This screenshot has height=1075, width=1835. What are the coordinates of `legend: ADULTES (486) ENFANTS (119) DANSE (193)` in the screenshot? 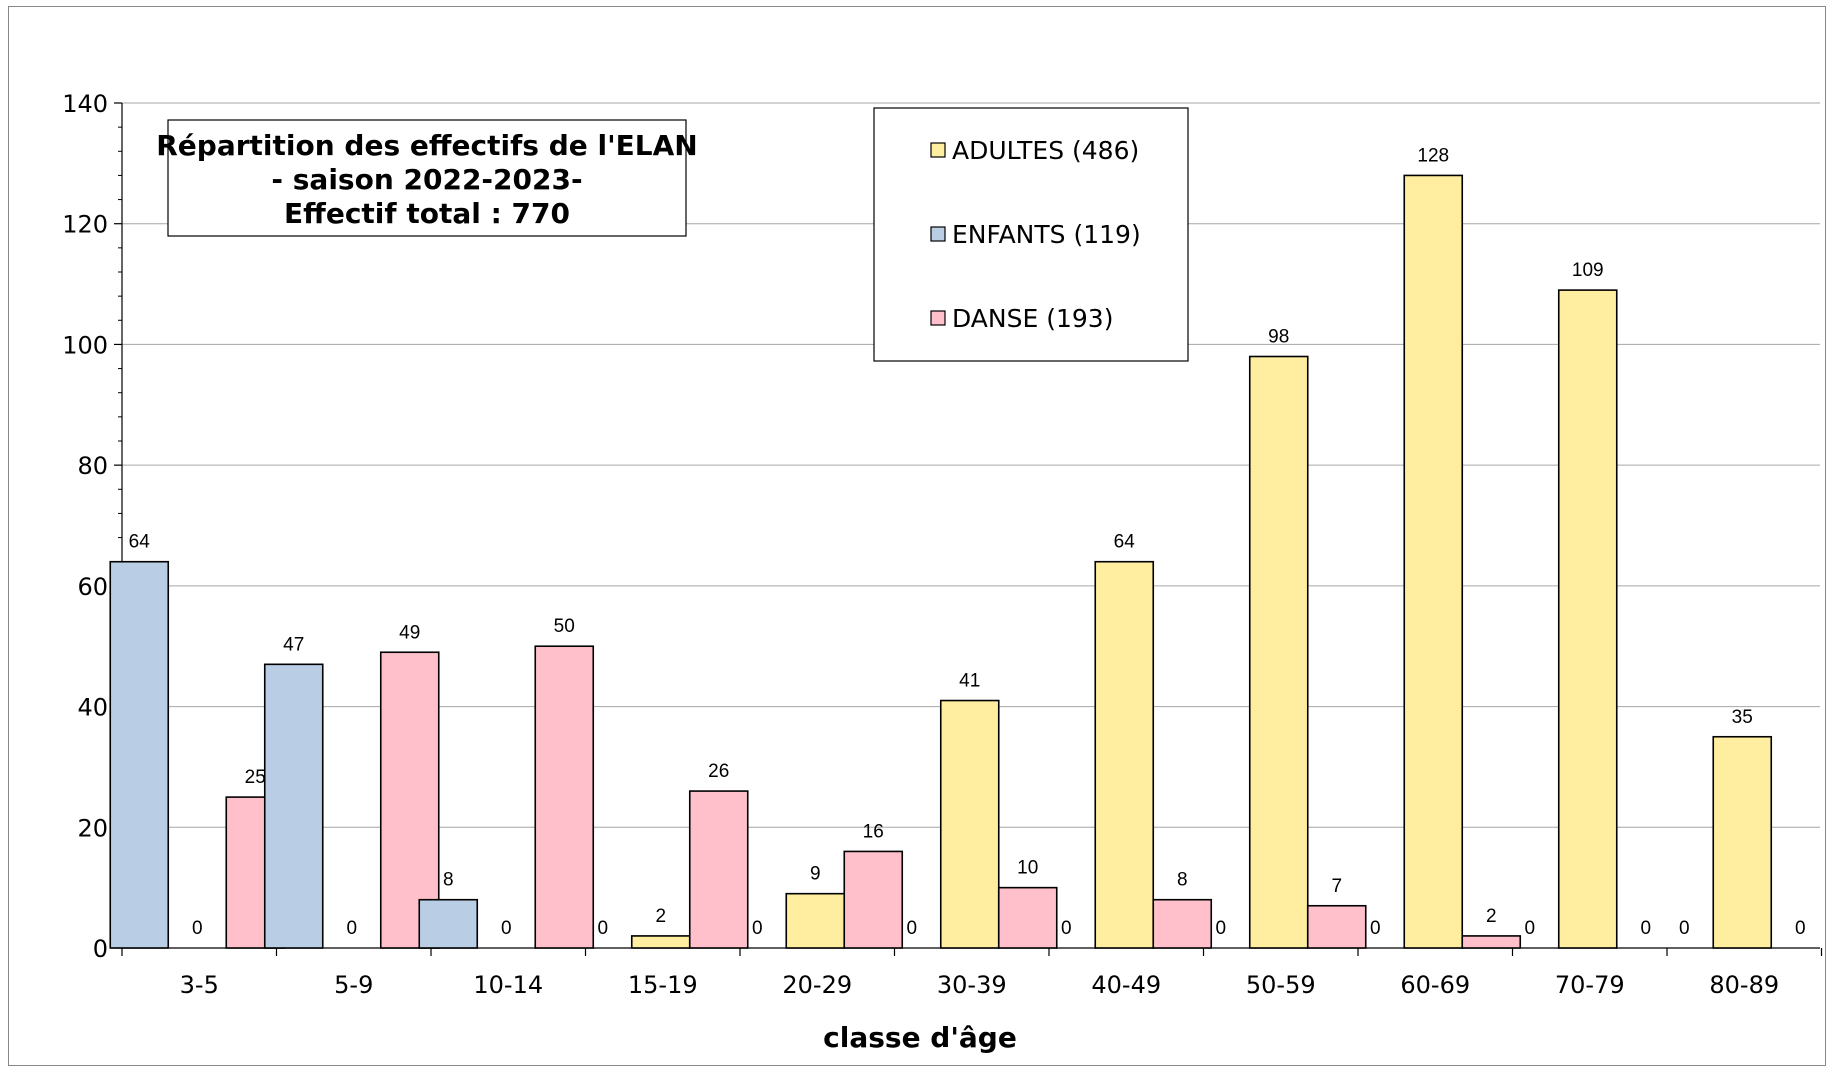 It's located at (1031, 234).